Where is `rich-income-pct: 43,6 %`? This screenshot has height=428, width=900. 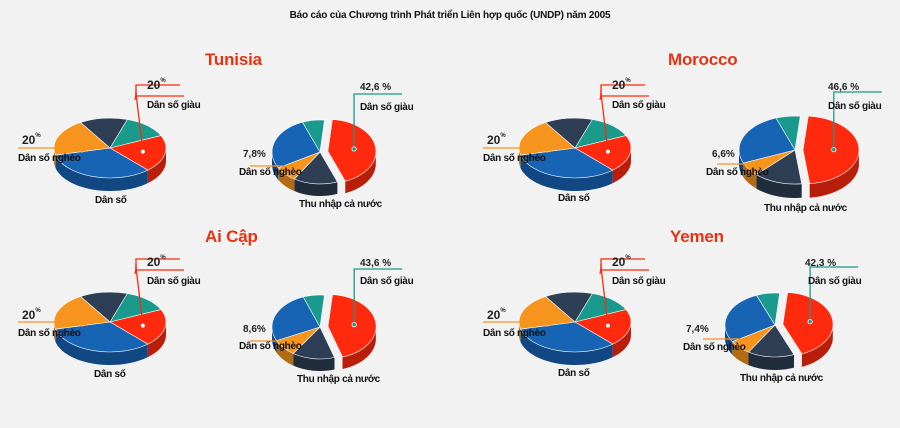 rich-income-pct: 43,6 % is located at coordinates (375, 263).